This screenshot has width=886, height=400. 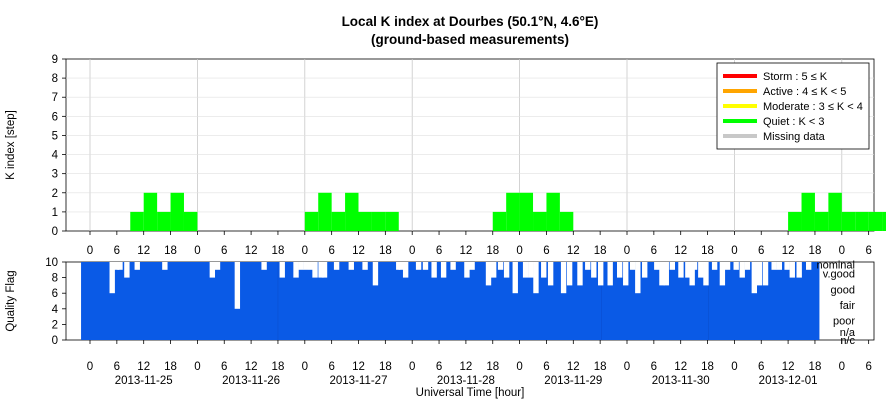 What do you see at coordinates (251, 381) in the screenshot?
I see `date-label: 2013-11-26` at bounding box center [251, 381].